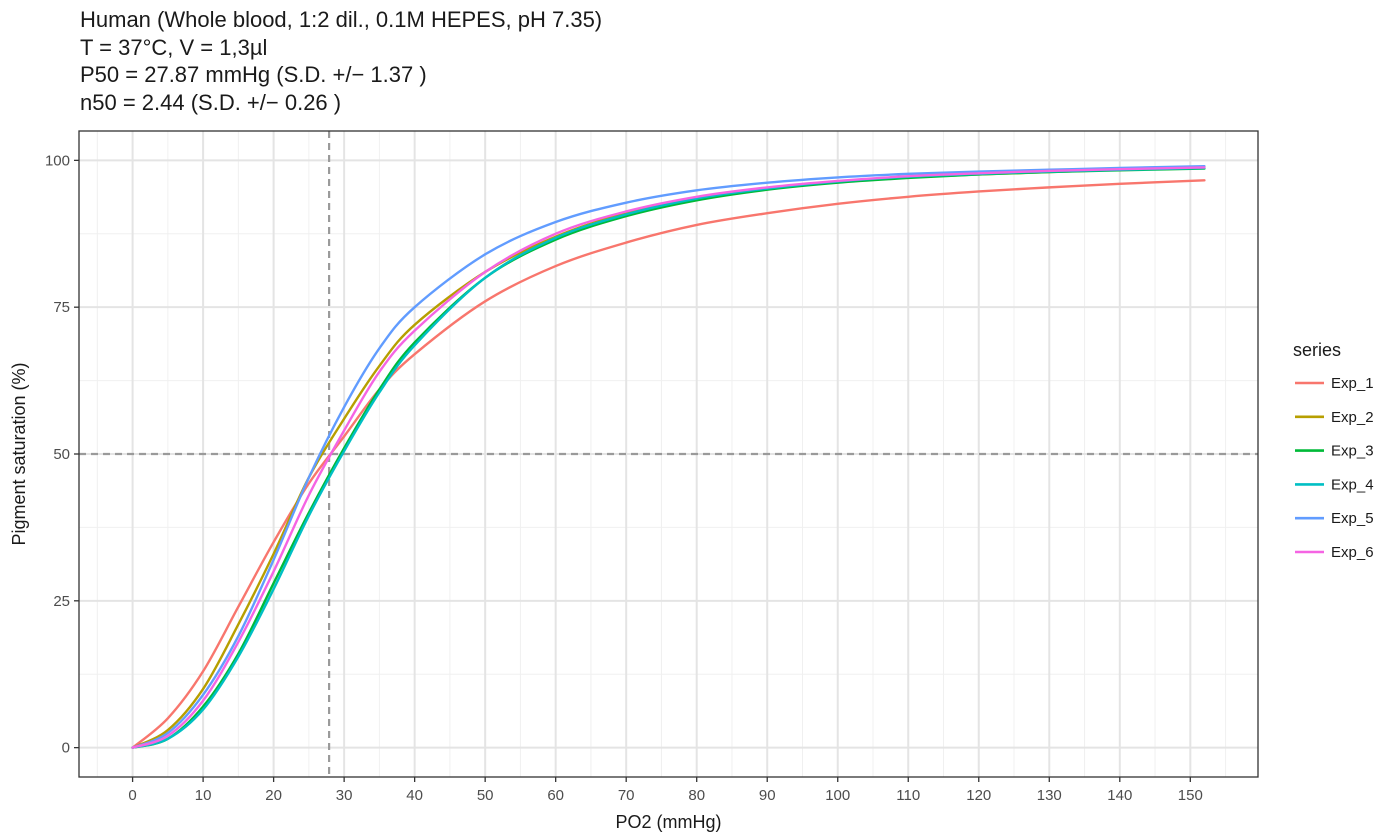 This screenshot has height=840, width=1400. I want to click on legend: series Exp_1 Exp_2 Exp_3 Exp_4 Exp_5 Exp_6, so click(1333, 450).